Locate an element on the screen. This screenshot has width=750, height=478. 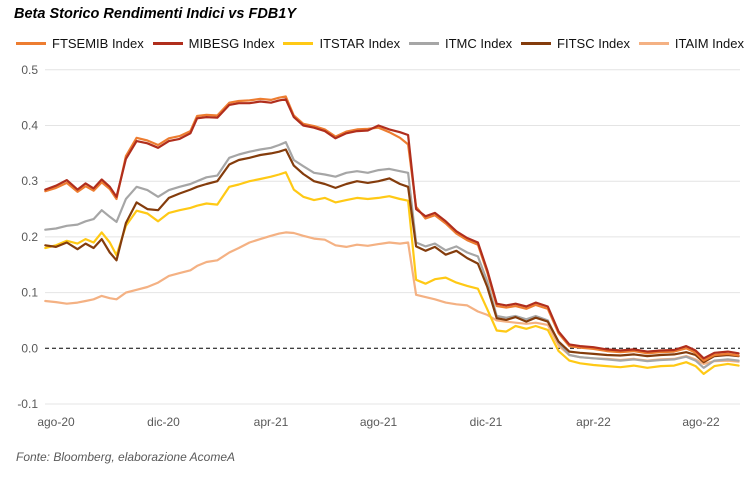
legend-line-swatch-itmc is located at coordinates (424, 43).